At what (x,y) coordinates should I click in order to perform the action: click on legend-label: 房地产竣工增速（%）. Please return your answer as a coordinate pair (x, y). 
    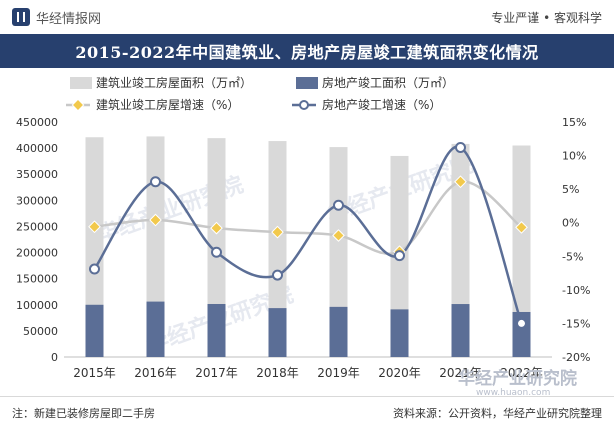
    Looking at the image, I should click on (381, 104).